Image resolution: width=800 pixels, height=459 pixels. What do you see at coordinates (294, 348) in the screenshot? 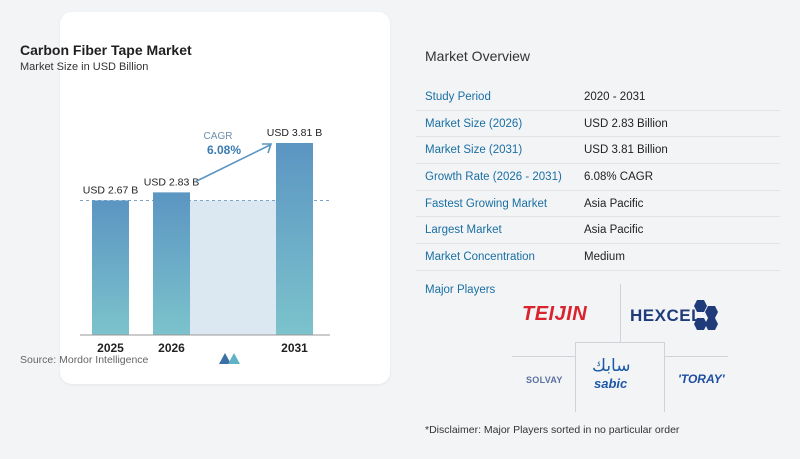
I see `x-tick-label: 2031` at bounding box center [294, 348].